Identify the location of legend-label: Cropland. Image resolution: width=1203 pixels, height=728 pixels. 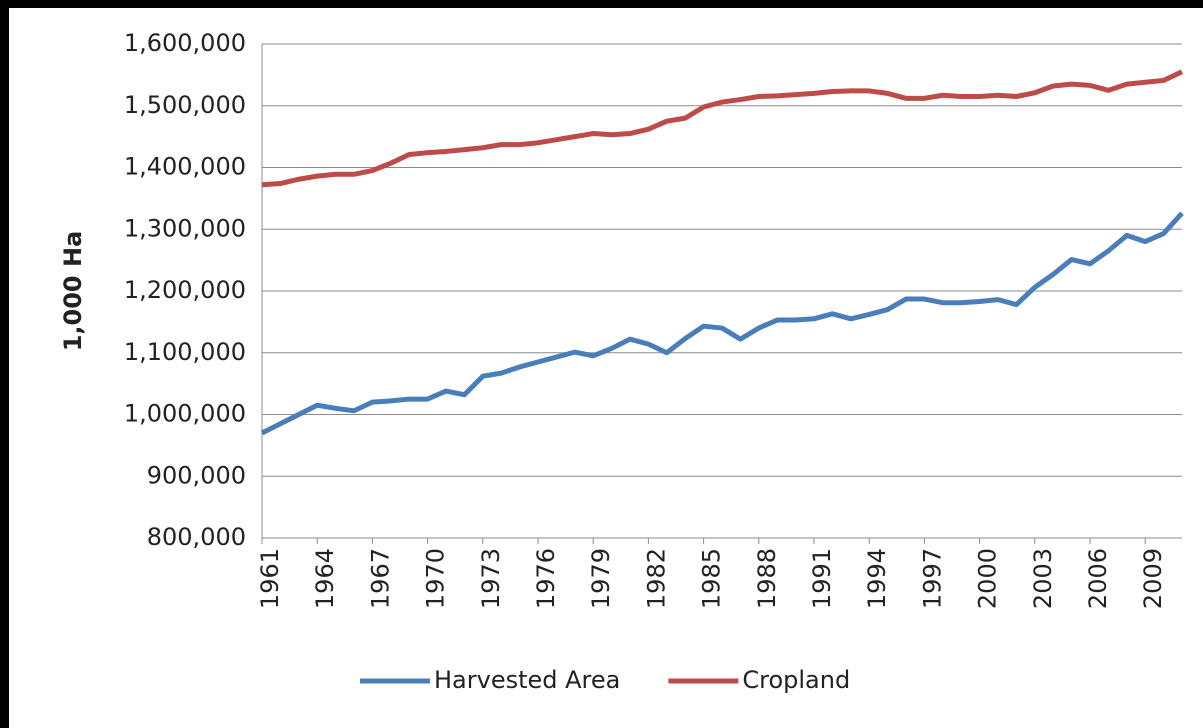
(796, 680).